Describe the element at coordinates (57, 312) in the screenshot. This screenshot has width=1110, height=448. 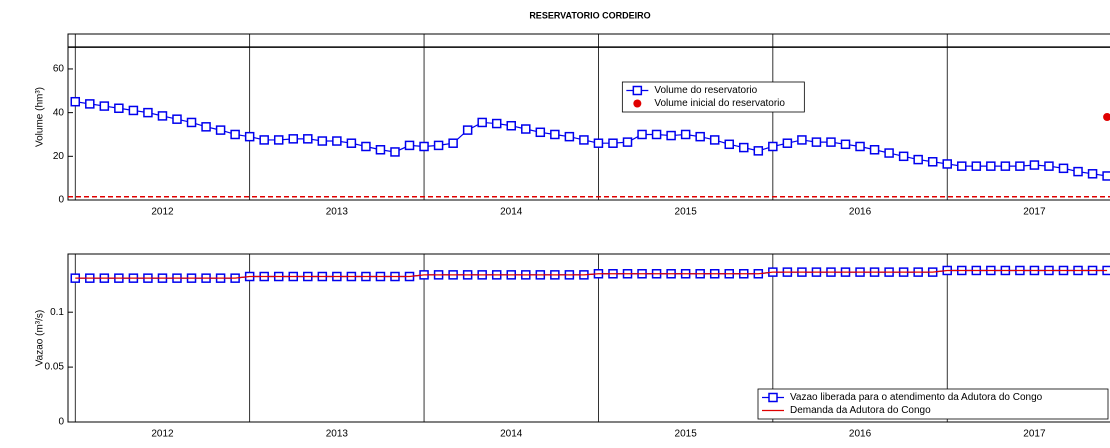
I see `y-tick-label: 0.1` at that location.